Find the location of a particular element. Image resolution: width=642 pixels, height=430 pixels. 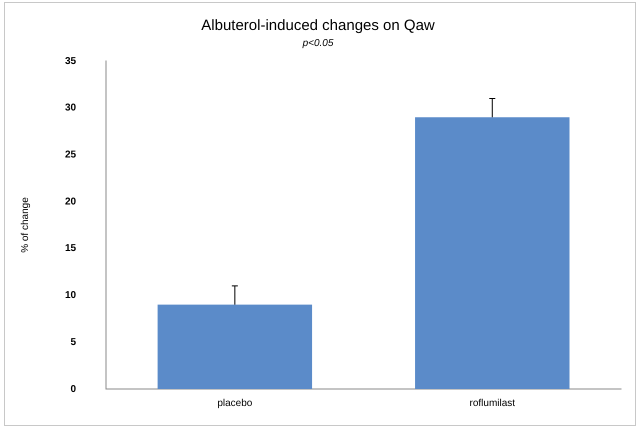

y-tick-label: 20 is located at coordinates (71, 202).